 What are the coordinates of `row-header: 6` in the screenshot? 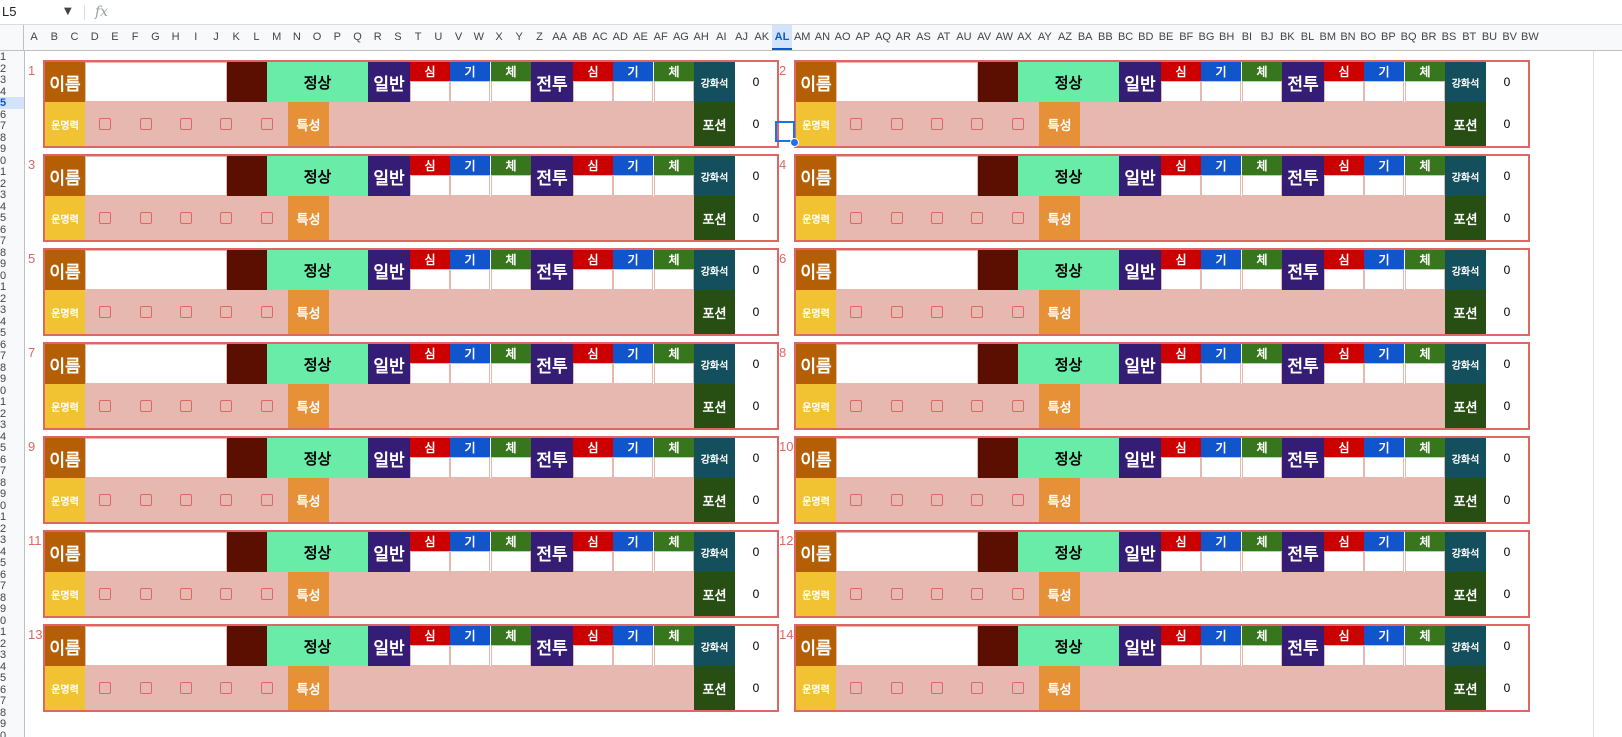 It's located at (3, 459).